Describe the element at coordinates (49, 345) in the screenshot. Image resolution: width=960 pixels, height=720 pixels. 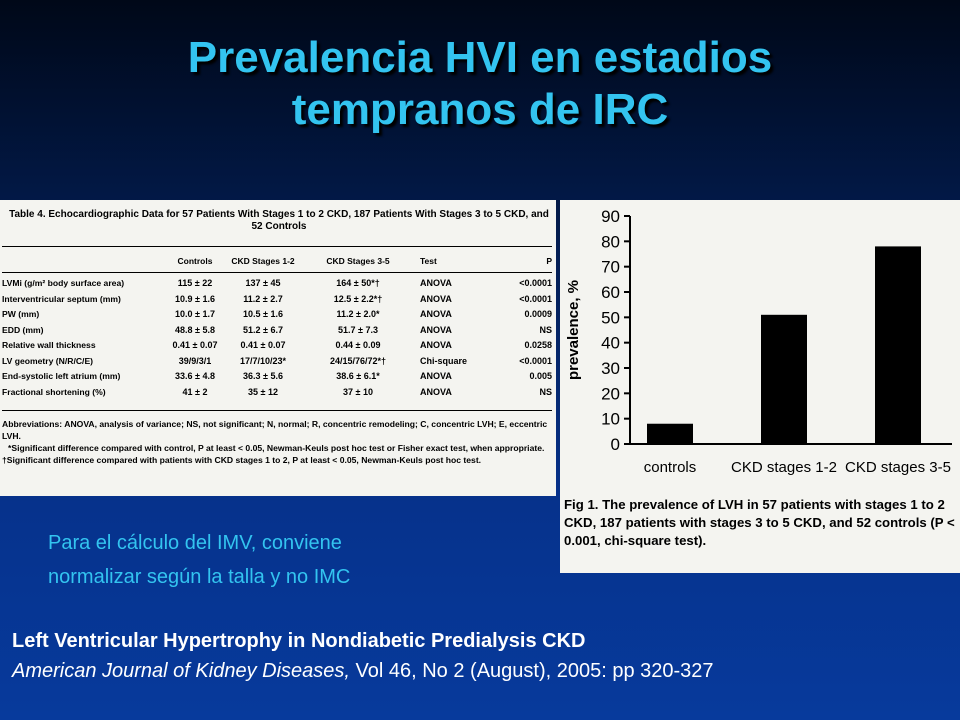
I see `table-cell: Relative wall thickness` at that location.